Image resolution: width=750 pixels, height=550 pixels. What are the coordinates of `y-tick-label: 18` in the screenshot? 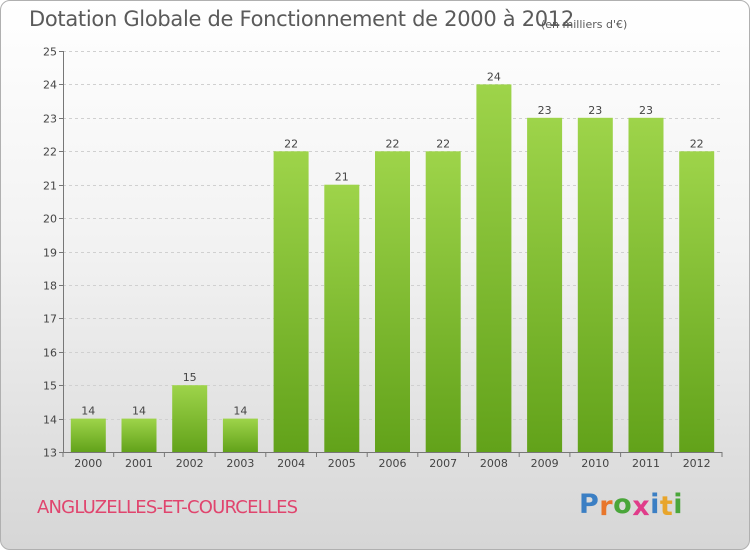 It's located at (50, 286).